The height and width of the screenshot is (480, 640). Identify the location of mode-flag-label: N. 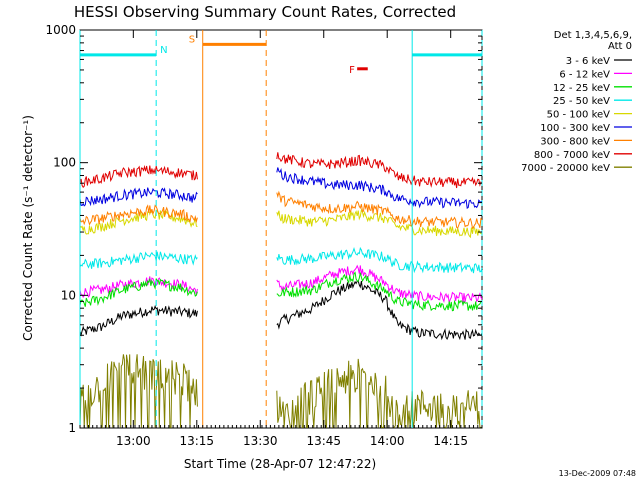
(163, 50).